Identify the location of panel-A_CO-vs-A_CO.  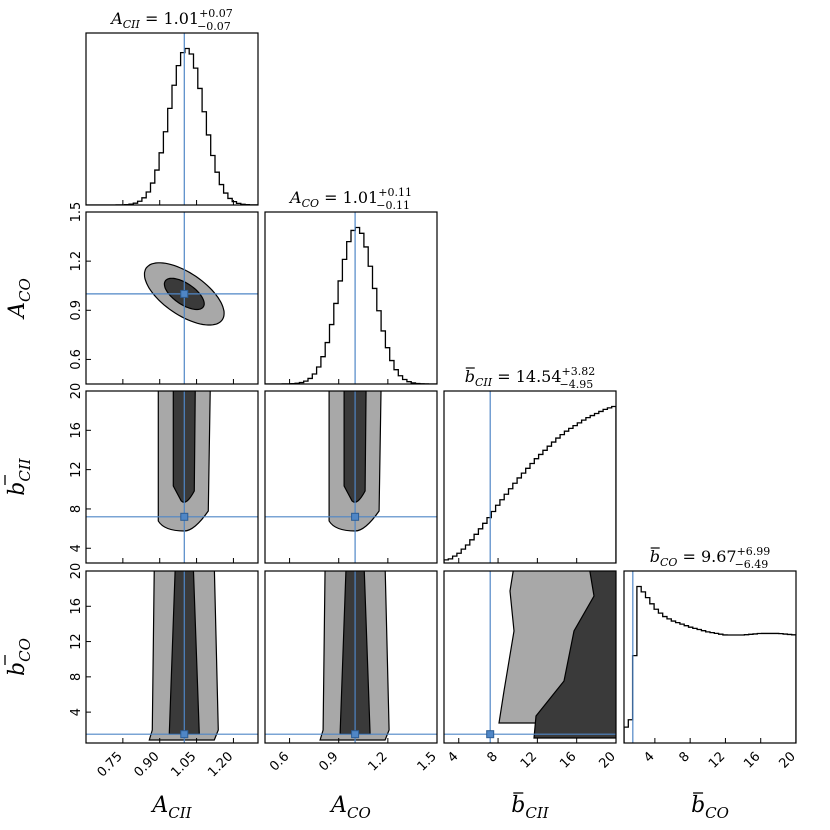
(351, 298).